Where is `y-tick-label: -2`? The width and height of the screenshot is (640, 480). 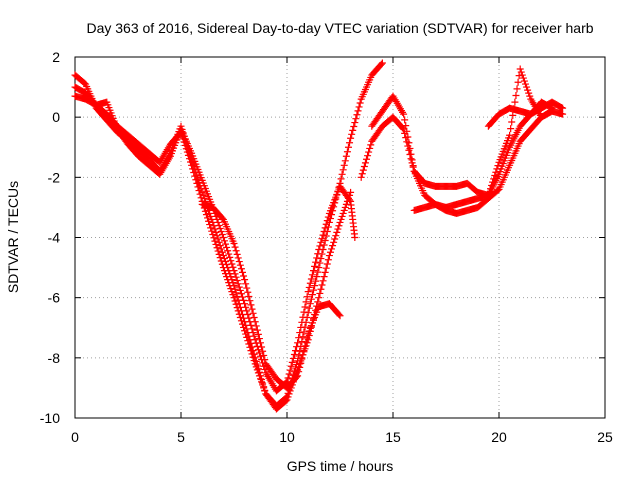 y-tick-label: -2 is located at coordinates (54, 177).